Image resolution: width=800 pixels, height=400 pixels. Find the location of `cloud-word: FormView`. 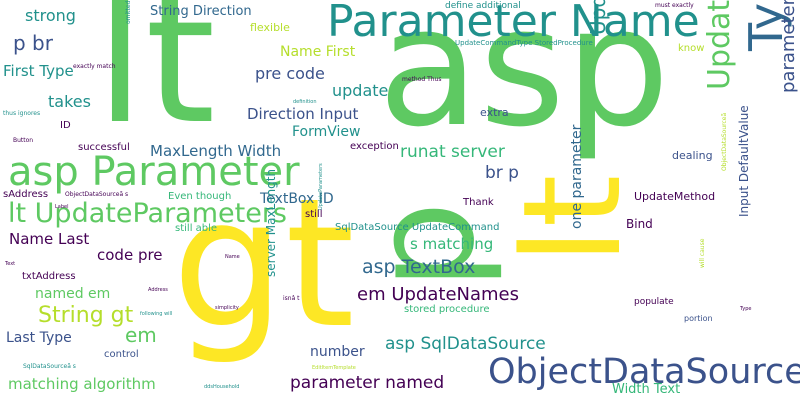

cloud-word: FormView is located at coordinates (326, 132).